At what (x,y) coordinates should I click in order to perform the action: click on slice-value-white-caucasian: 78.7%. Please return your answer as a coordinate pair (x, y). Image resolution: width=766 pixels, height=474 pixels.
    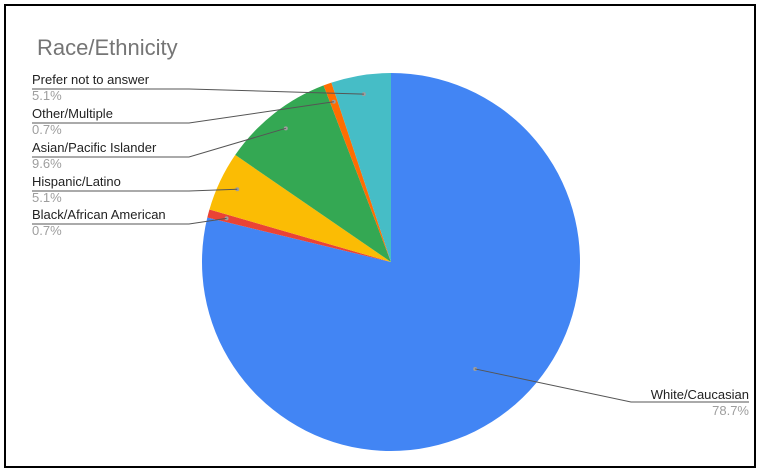
    Looking at the image, I should click on (730, 410).